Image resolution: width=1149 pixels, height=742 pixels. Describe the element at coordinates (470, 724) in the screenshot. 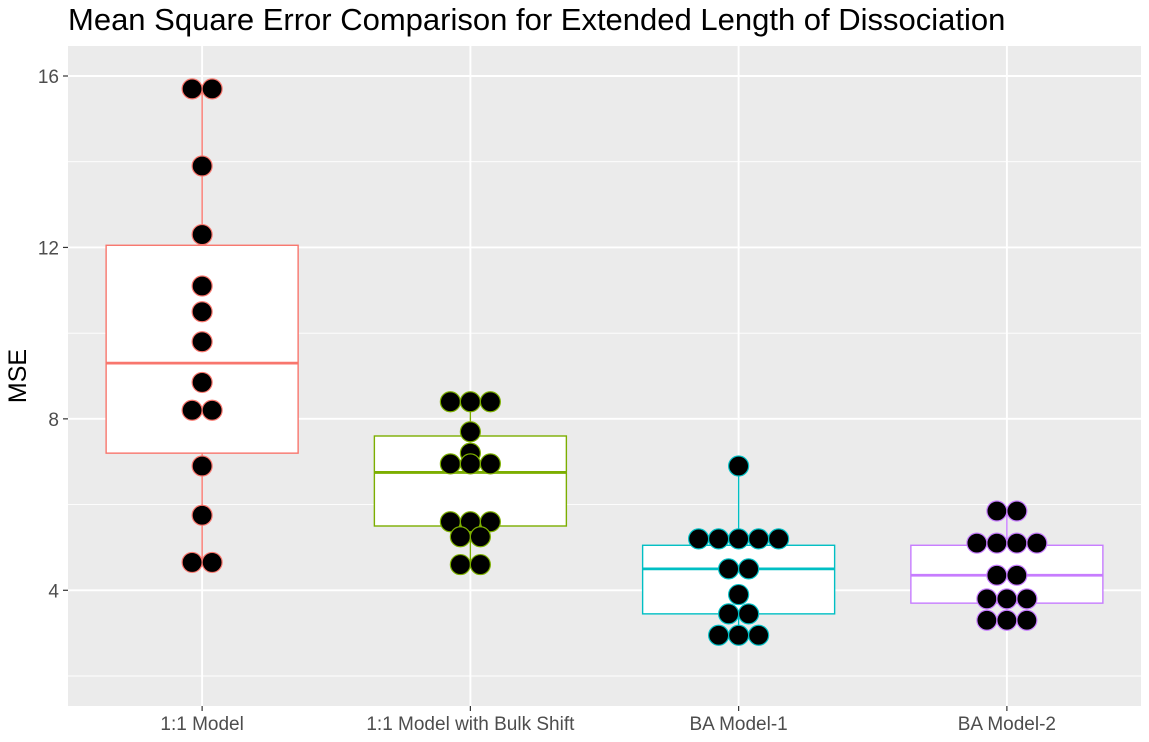

I see `x-tick-label: 1:1 Model with Bulk Shift` at that location.